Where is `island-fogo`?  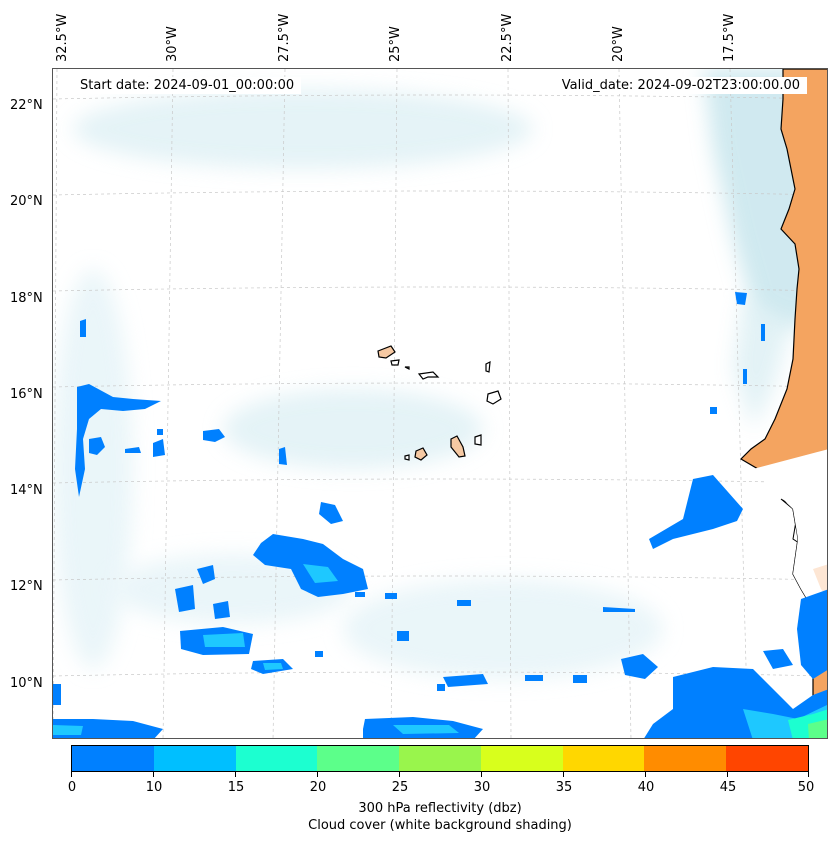
island-fogo is located at coordinates (421, 454).